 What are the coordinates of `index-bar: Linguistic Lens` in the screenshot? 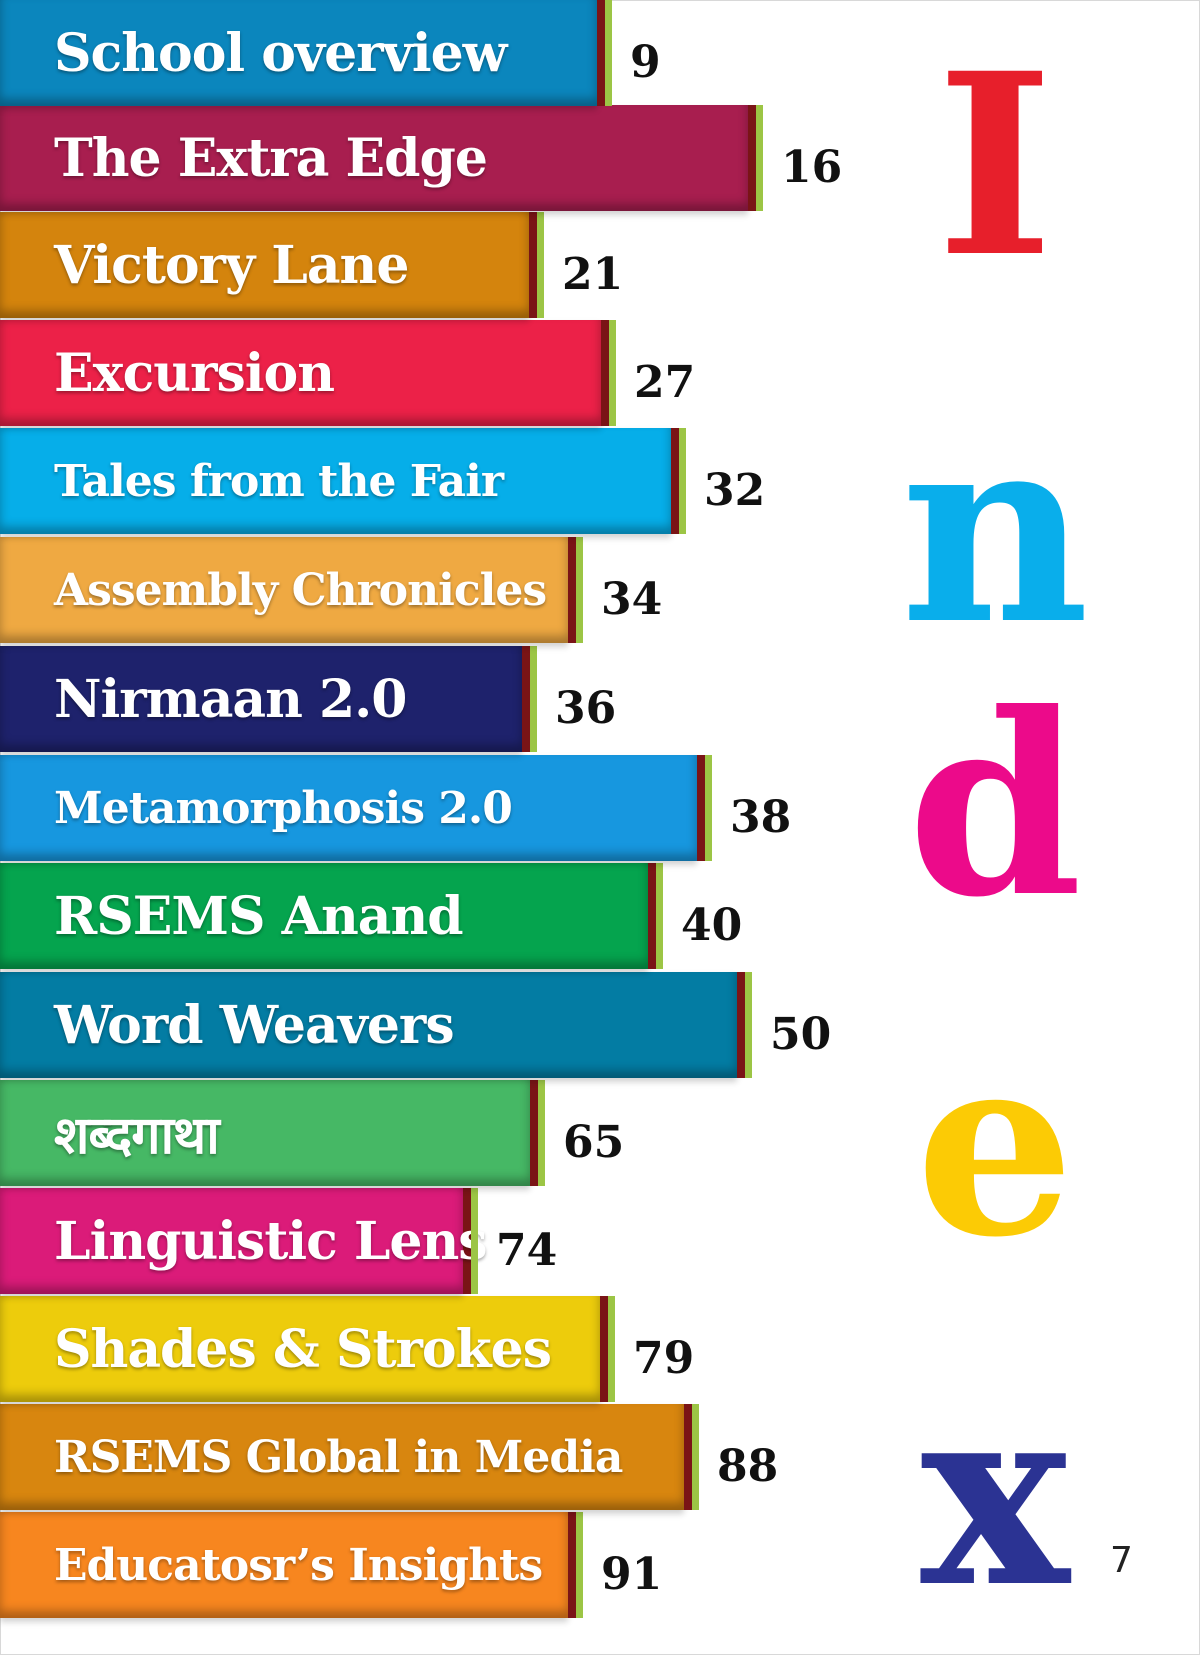 It's located at (244, 1241).